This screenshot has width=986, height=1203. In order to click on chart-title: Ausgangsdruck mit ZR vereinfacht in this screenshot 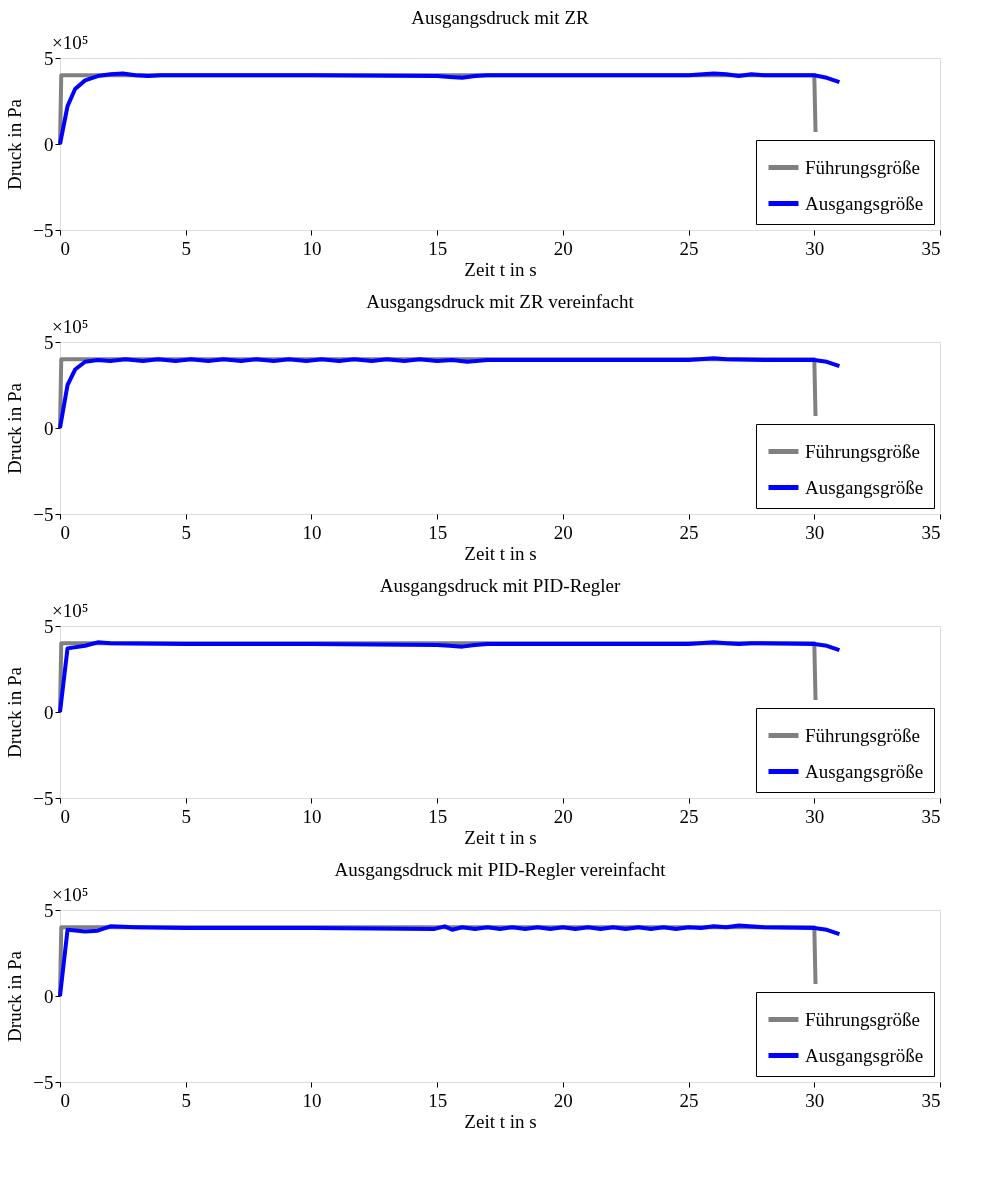, I will do `click(500, 301)`.